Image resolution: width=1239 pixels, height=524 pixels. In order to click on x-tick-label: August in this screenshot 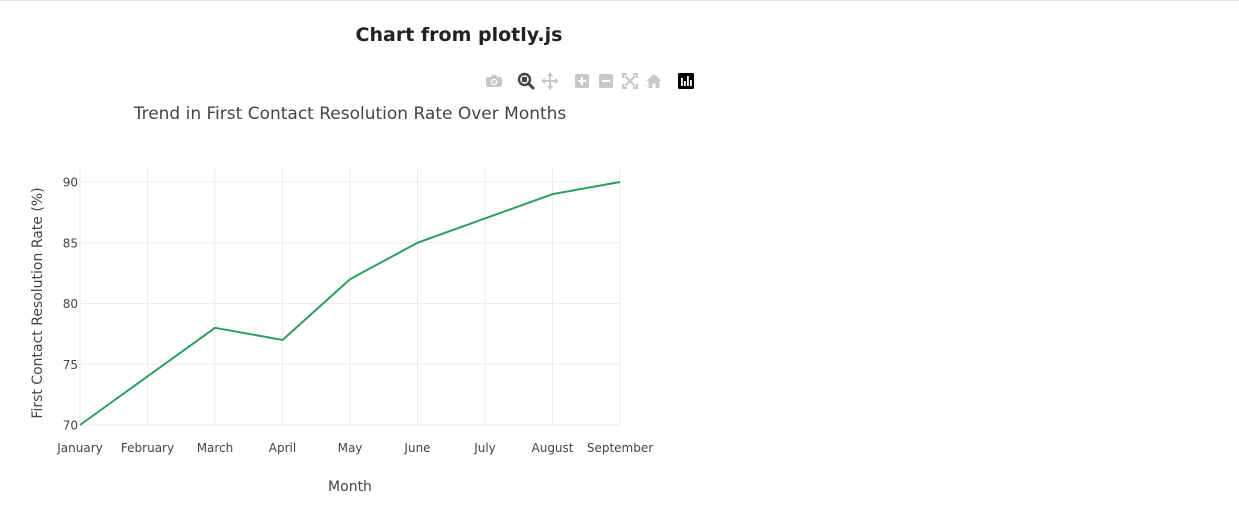, I will do `click(553, 448)`.